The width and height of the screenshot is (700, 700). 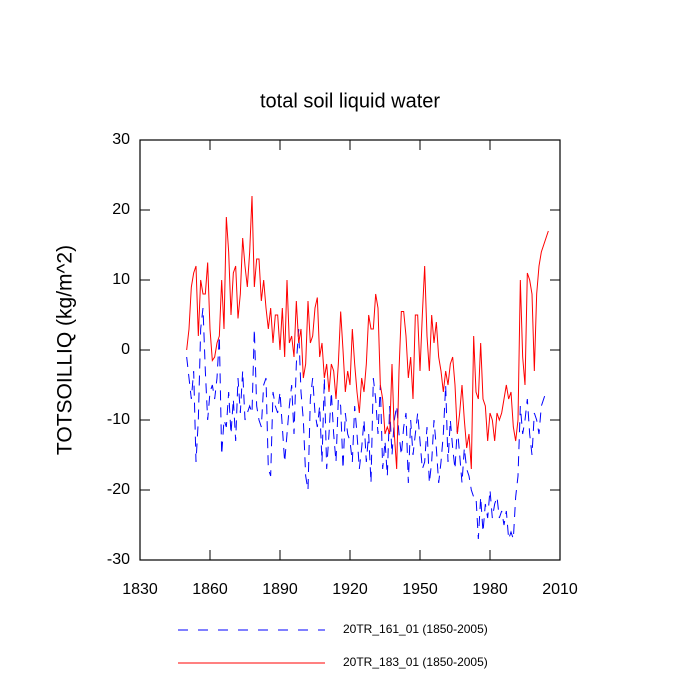 I want to click on x-tick-label: 1890, so click(x=280, y=589).